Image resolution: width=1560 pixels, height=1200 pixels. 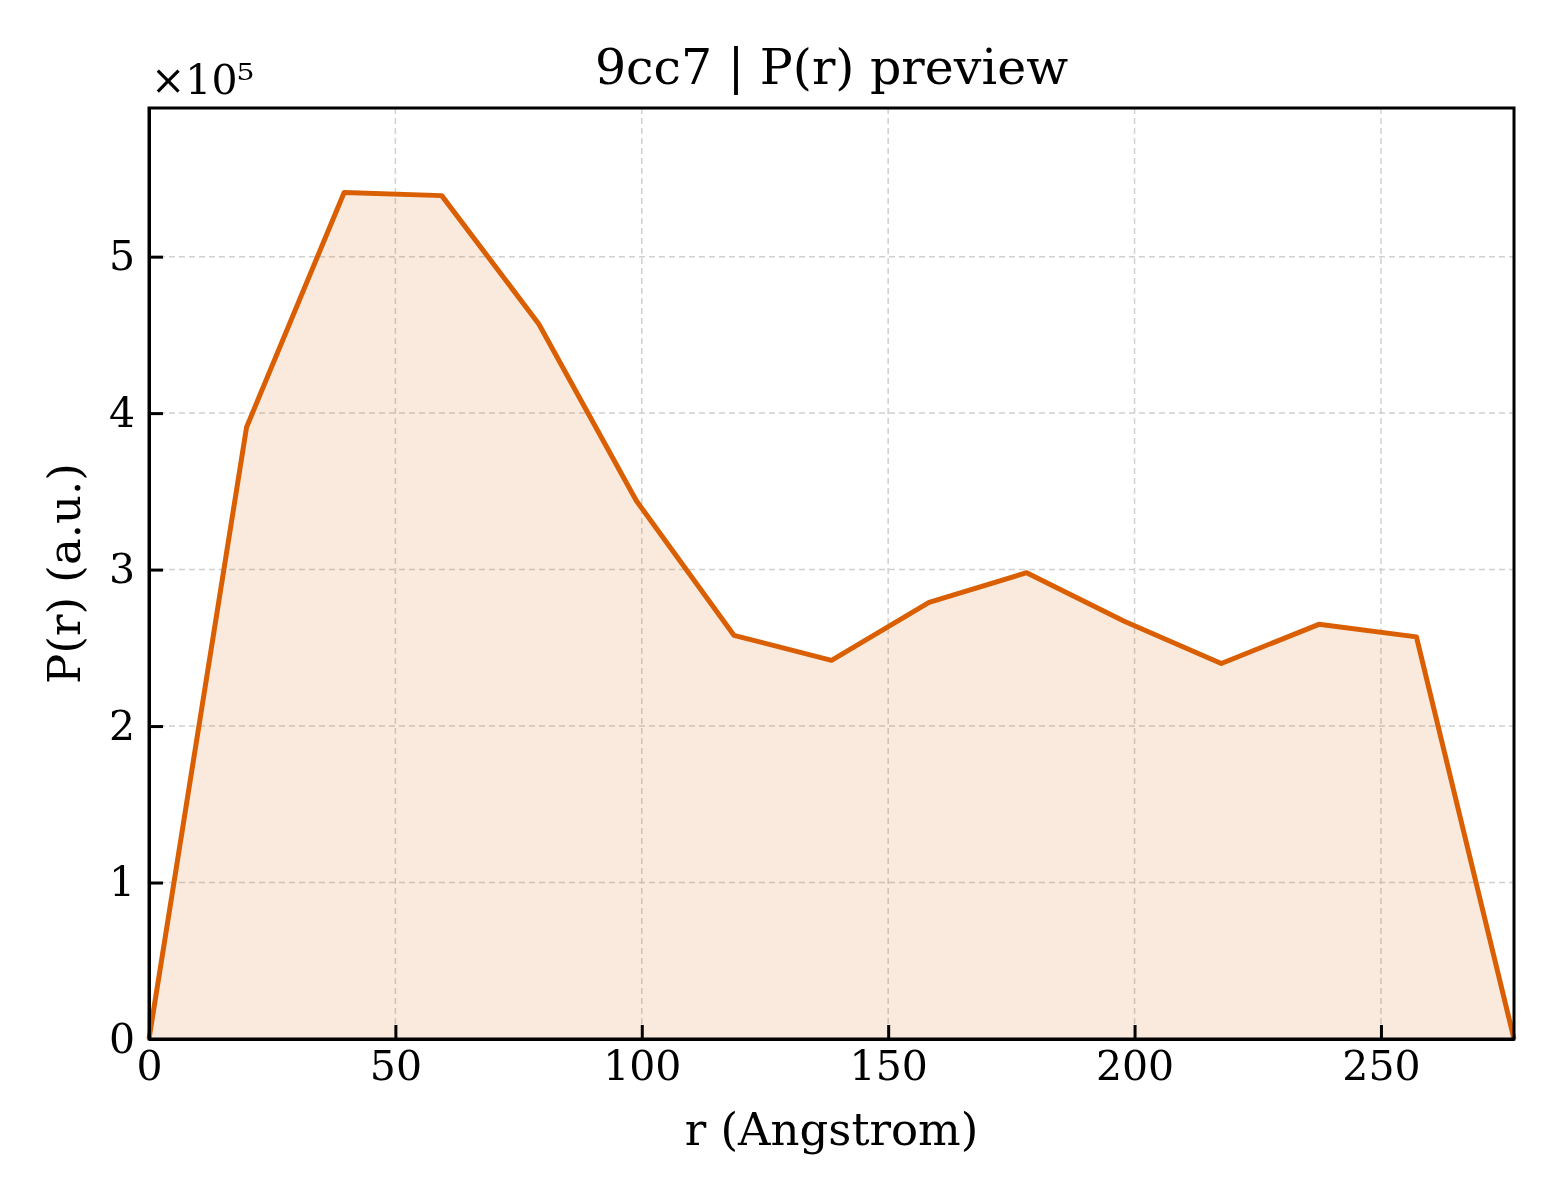 I want to click on y-tick-label: 3, so click(x=121, y=569).